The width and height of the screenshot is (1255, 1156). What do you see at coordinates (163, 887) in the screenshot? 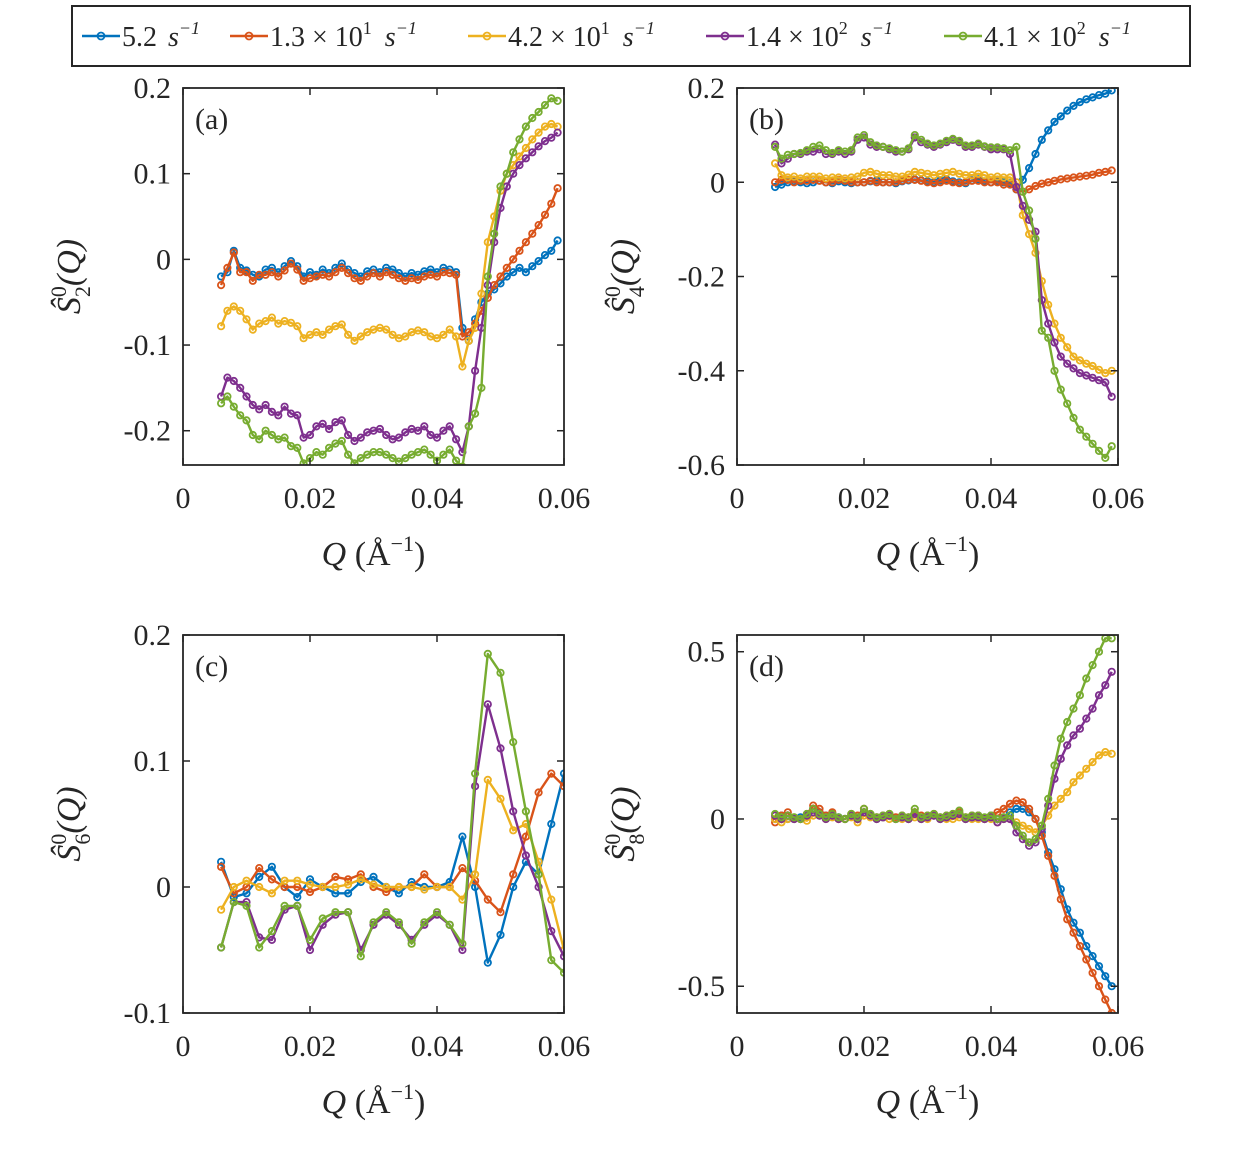
I see `y-tick-label: 0` at bounding box center [163, 887].